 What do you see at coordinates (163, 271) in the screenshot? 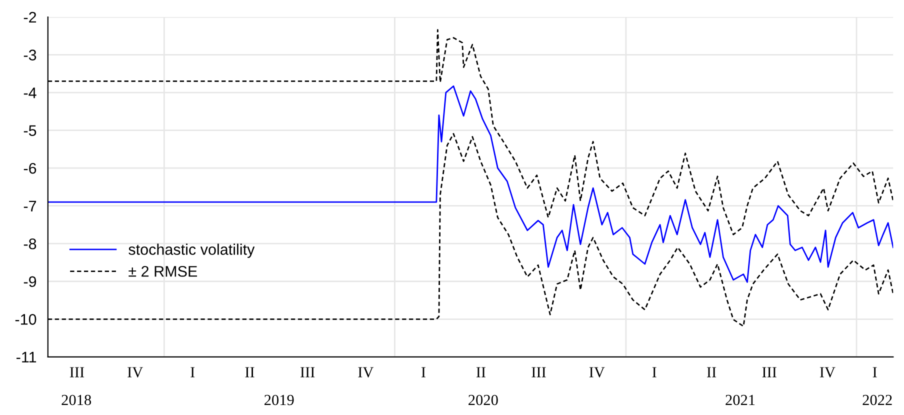
I see `legend-label: ± 2 RMSE` at bounding box center [163, 271].